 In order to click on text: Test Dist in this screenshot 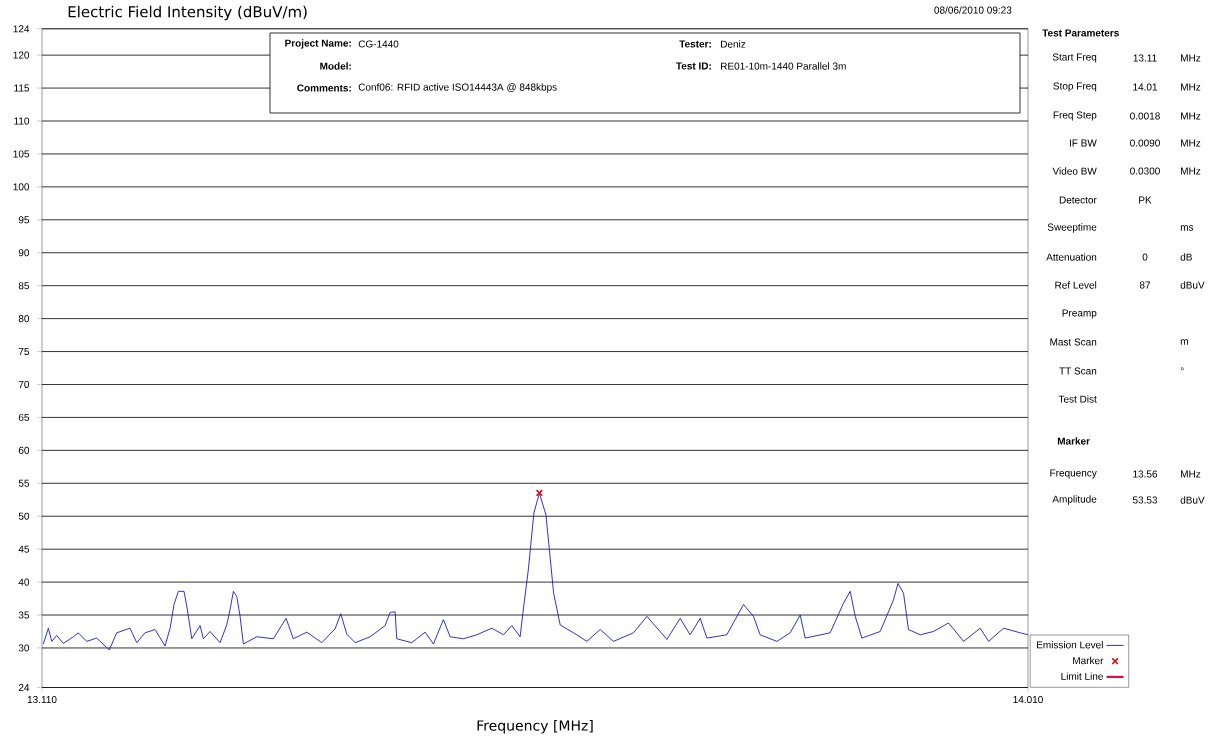, I will do `click(1077, 399)`.